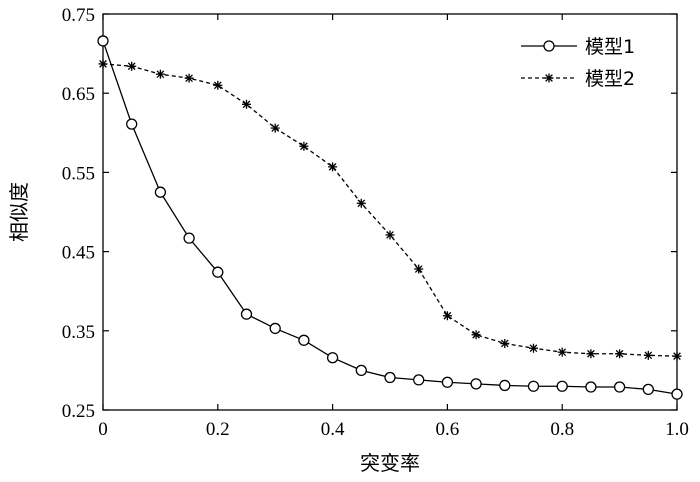 This screenshot has width=700, height=482. Describe the element at coordinates (78, 253) in the screenshot. I see `y-tick-label: 0.45` at that location.